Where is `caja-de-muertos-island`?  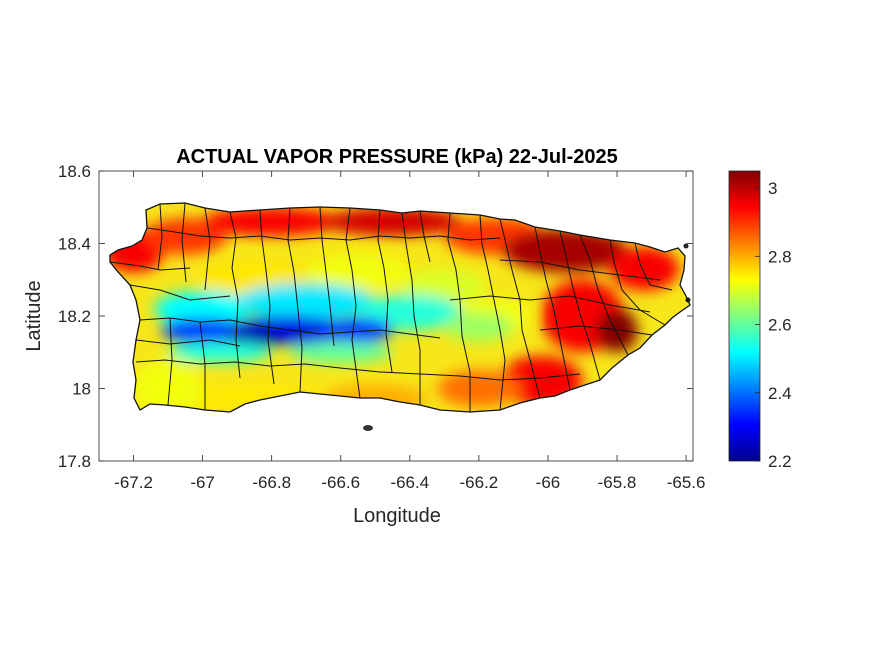 caja-de-muertos-island is located at coordinates (368, 428).